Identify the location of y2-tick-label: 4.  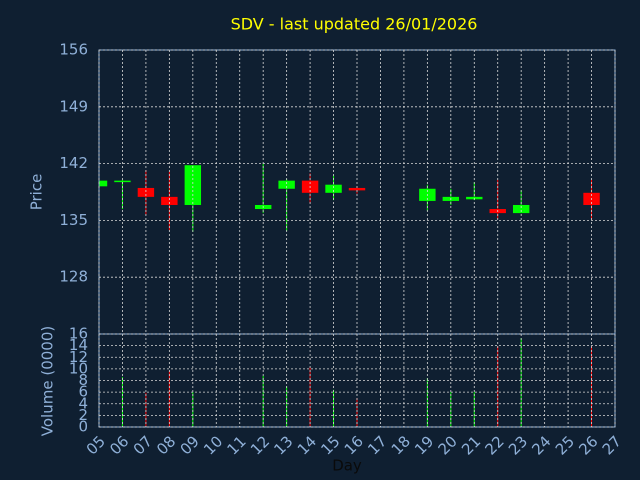
(83, 403).